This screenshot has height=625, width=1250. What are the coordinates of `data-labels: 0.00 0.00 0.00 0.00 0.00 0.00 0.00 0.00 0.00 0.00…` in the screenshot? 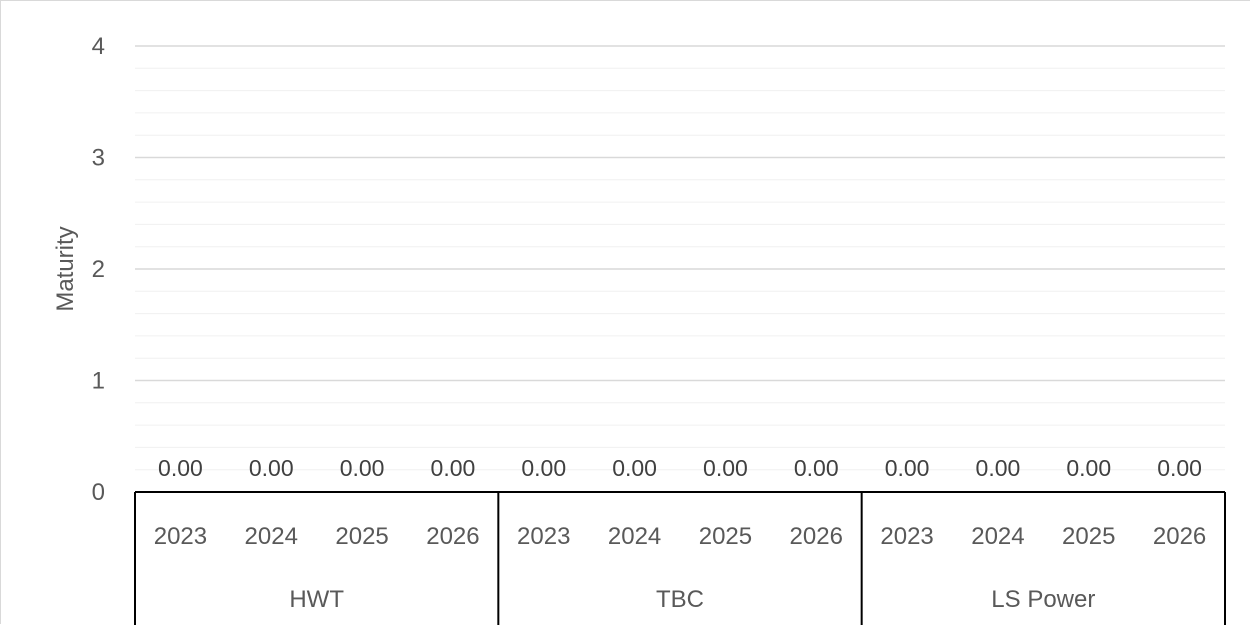 It's located at (680, 468).